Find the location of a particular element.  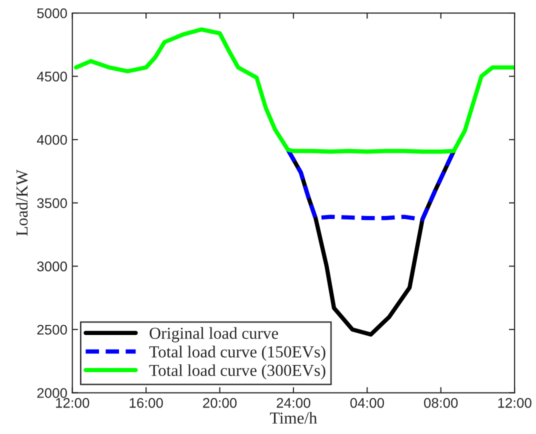

x-tick-label: 16:00 is located at coordinates (146, 403).